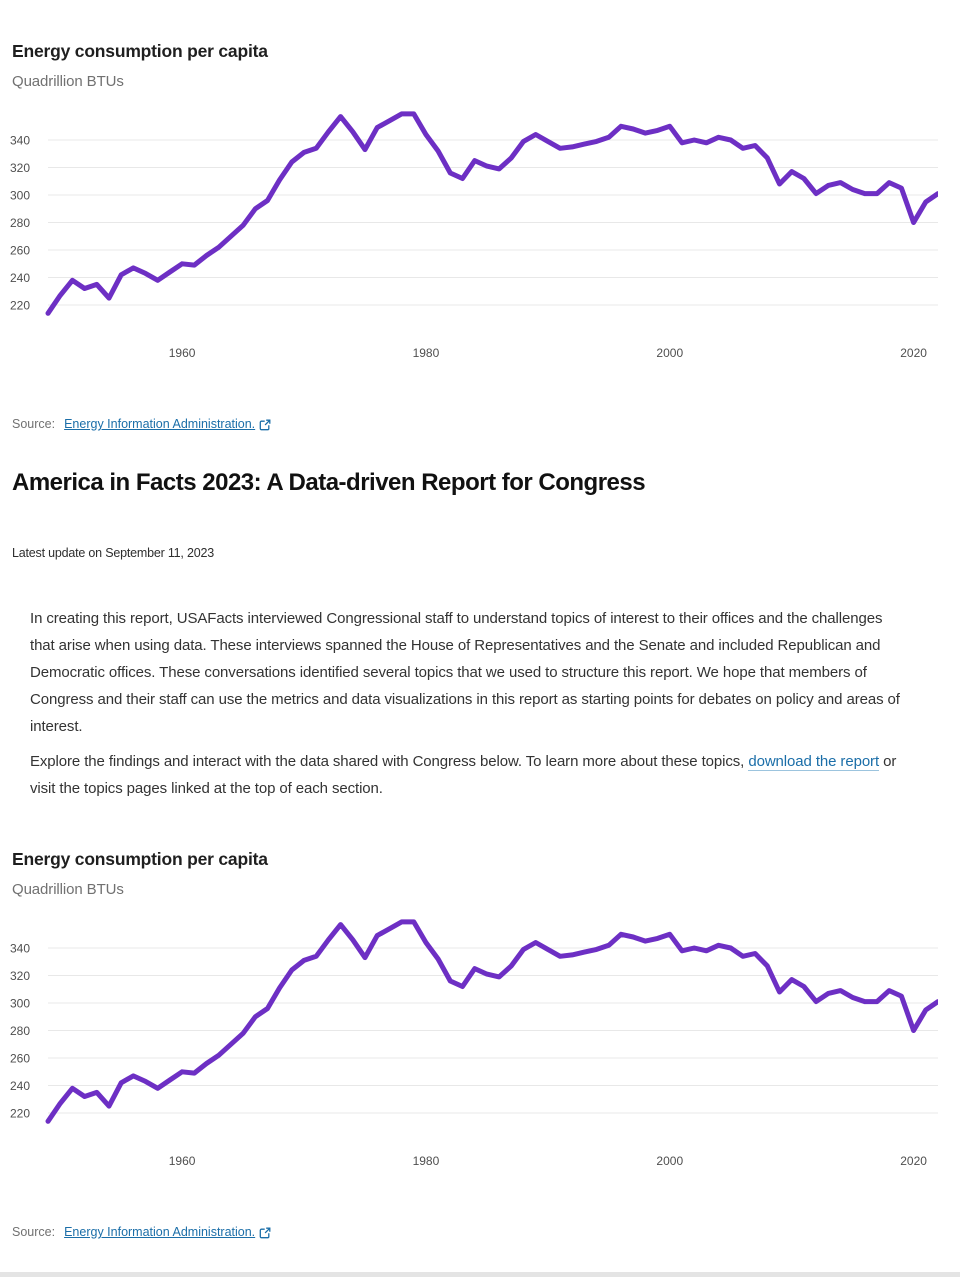  Describe the element at coordinates (814, 762) in the screenshot. I see `download-report-link: download the report` at that location.